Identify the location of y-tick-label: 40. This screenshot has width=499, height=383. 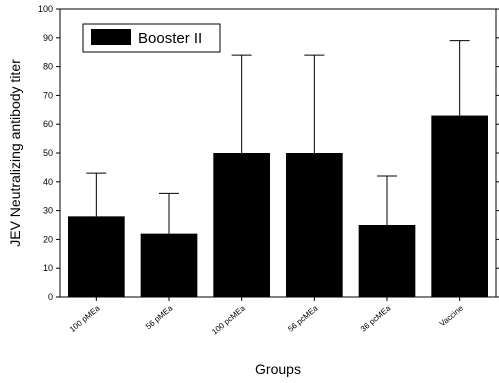
(48, 182).